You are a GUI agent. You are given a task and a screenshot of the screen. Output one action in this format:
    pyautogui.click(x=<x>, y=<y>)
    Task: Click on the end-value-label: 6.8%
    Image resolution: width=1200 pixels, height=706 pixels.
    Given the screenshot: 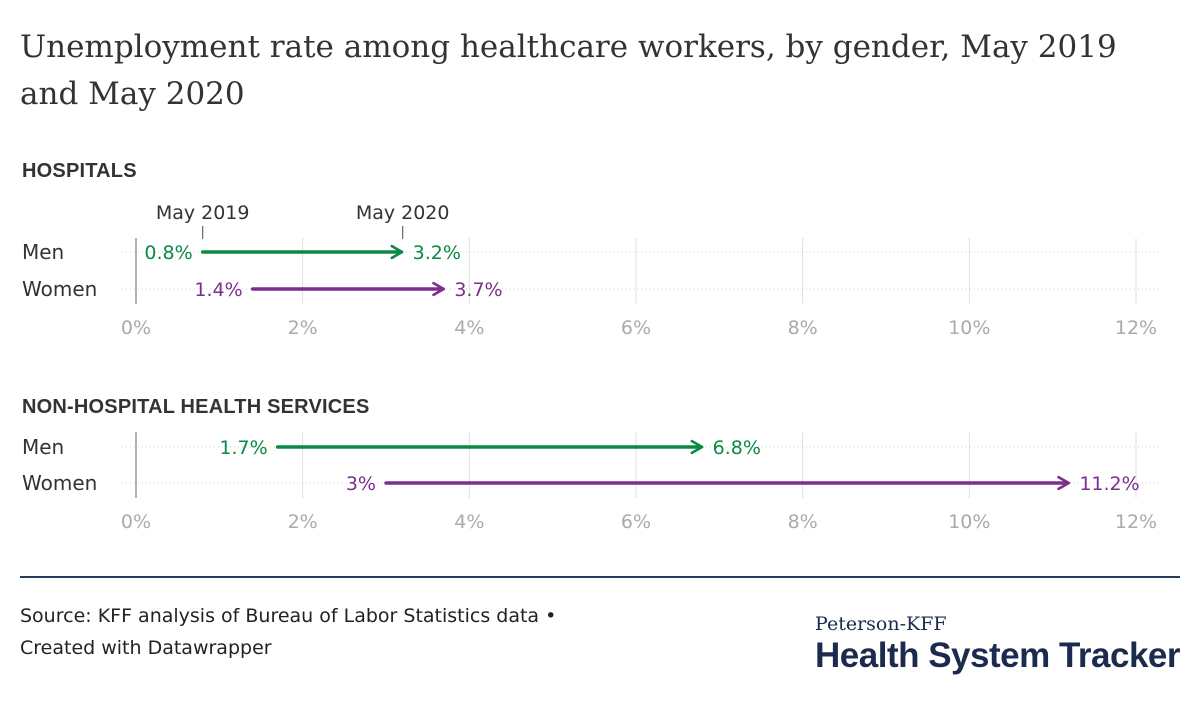 What is the action you would take?
    pyautogui.click(x=737, y=448)
    